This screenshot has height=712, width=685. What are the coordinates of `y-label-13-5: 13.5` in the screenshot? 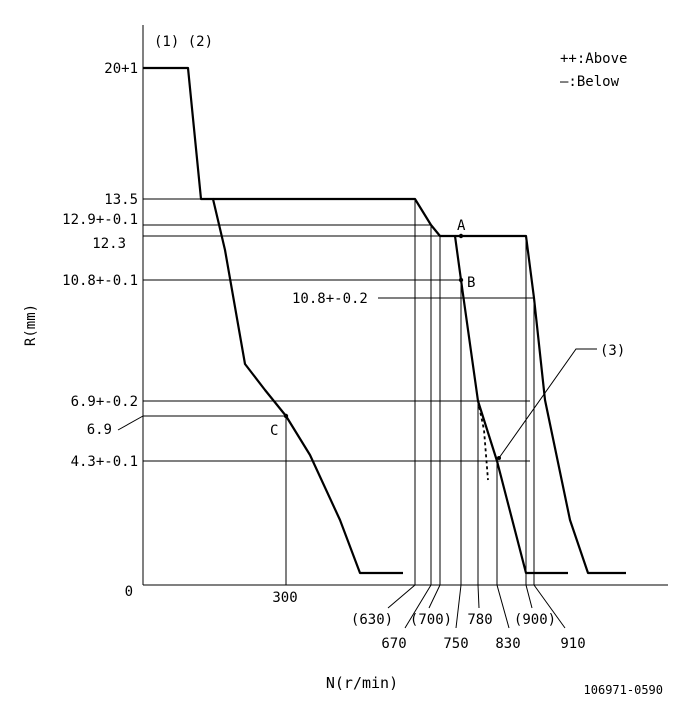 It's located at (121, 200).